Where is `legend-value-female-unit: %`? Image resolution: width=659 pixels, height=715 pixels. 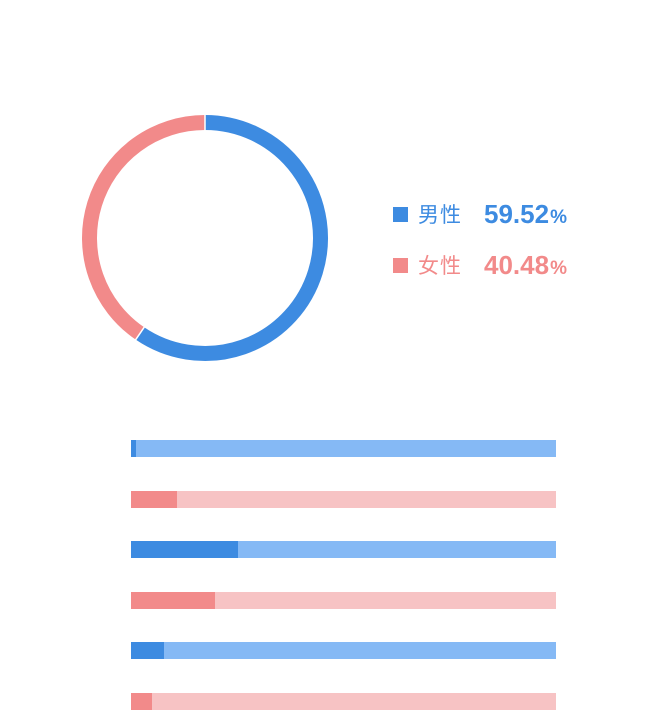
legend-value-female-unit: % is located at coordinates (558, 268).